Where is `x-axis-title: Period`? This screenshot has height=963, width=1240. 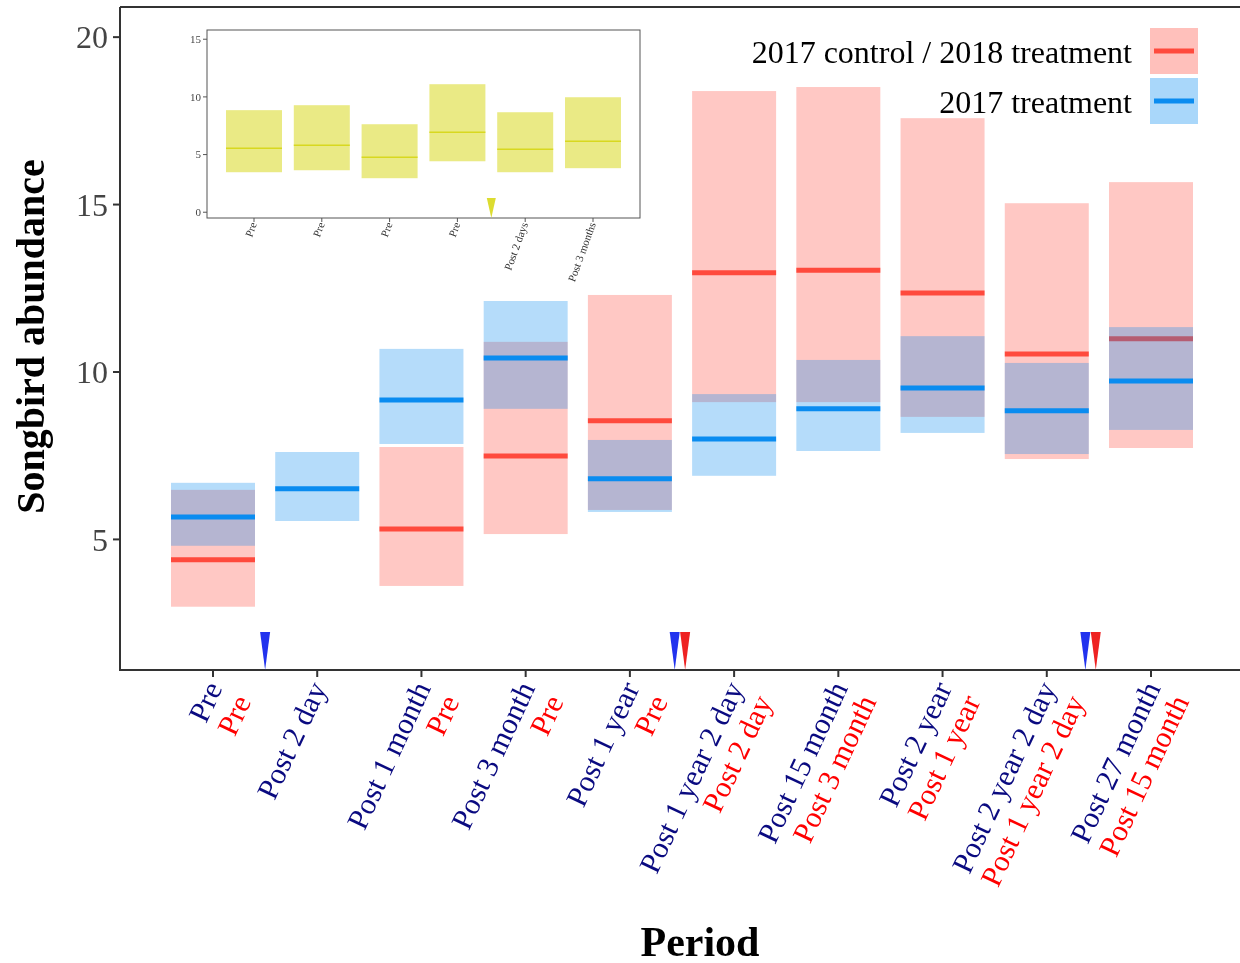
x-axis-title: Period is located at coordinates (700, 941).